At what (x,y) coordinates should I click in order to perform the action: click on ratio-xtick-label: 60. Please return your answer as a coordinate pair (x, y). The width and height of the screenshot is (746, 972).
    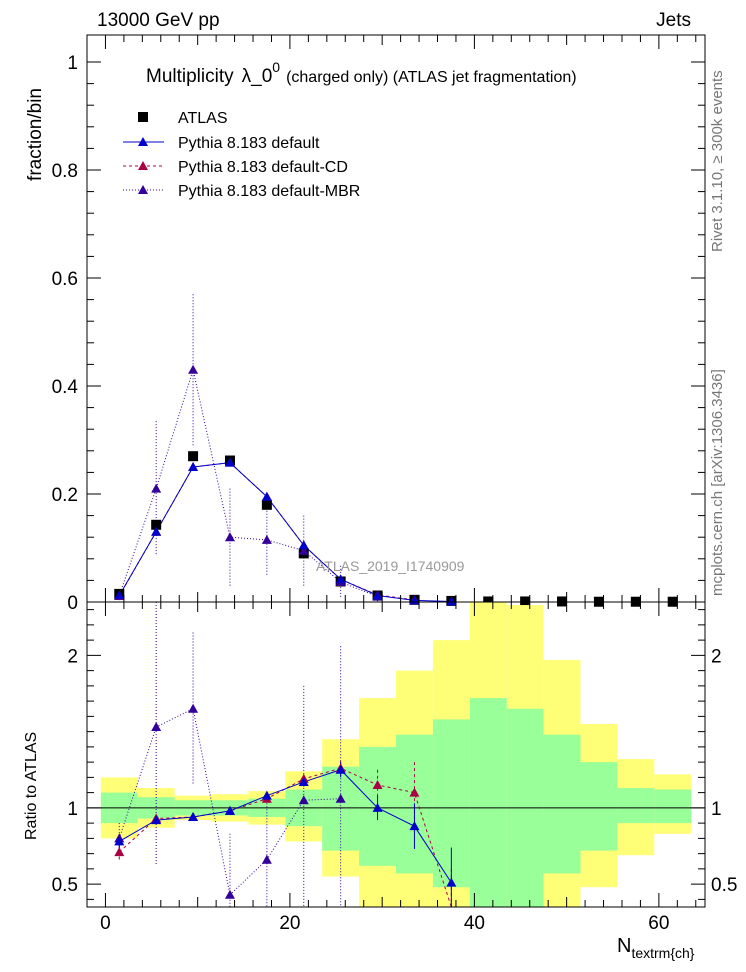
    Looking at the image, I should click on (658, 923).